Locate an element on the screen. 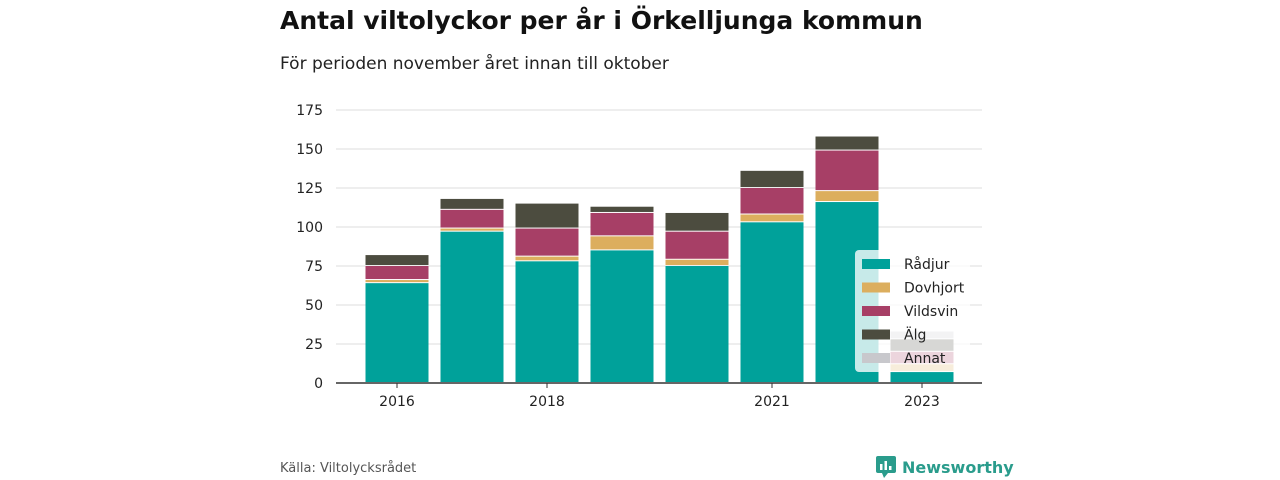 The height and width of the screenshot is (480, 1280). y-tick-label: 100 is located at coordinates (309, 228).